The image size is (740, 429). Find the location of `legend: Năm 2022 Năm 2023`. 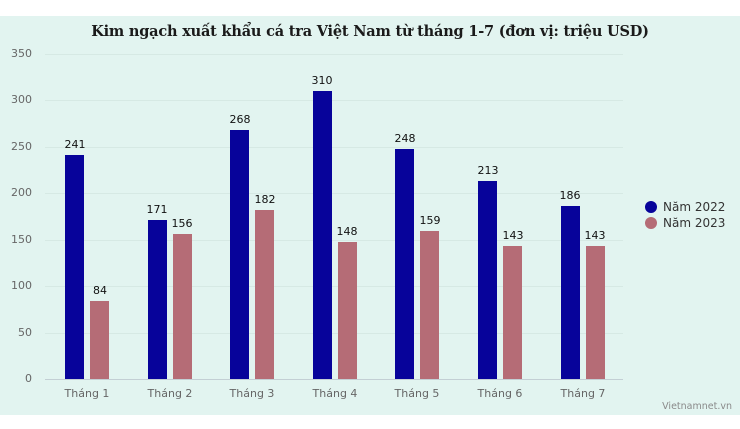

legend: Năm 2022 Năm 2023 is located at coordinates (685, 215).